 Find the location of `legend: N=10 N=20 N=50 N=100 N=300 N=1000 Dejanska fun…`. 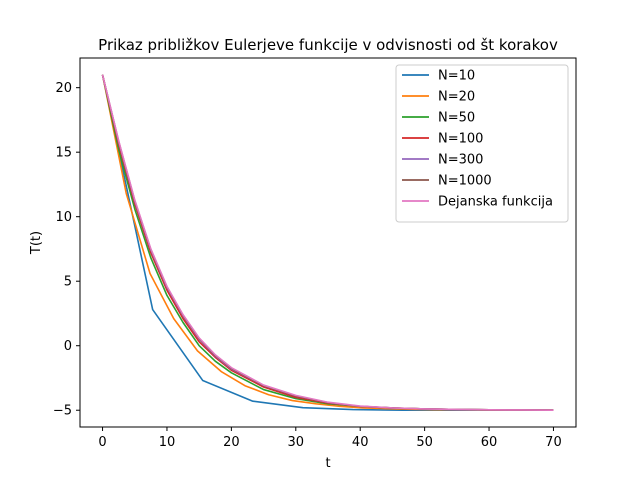

legend: N=10 N=20 N=50 N=100 N=300 N=1000 Dejanska fun… is located at coordinates (482, 143).